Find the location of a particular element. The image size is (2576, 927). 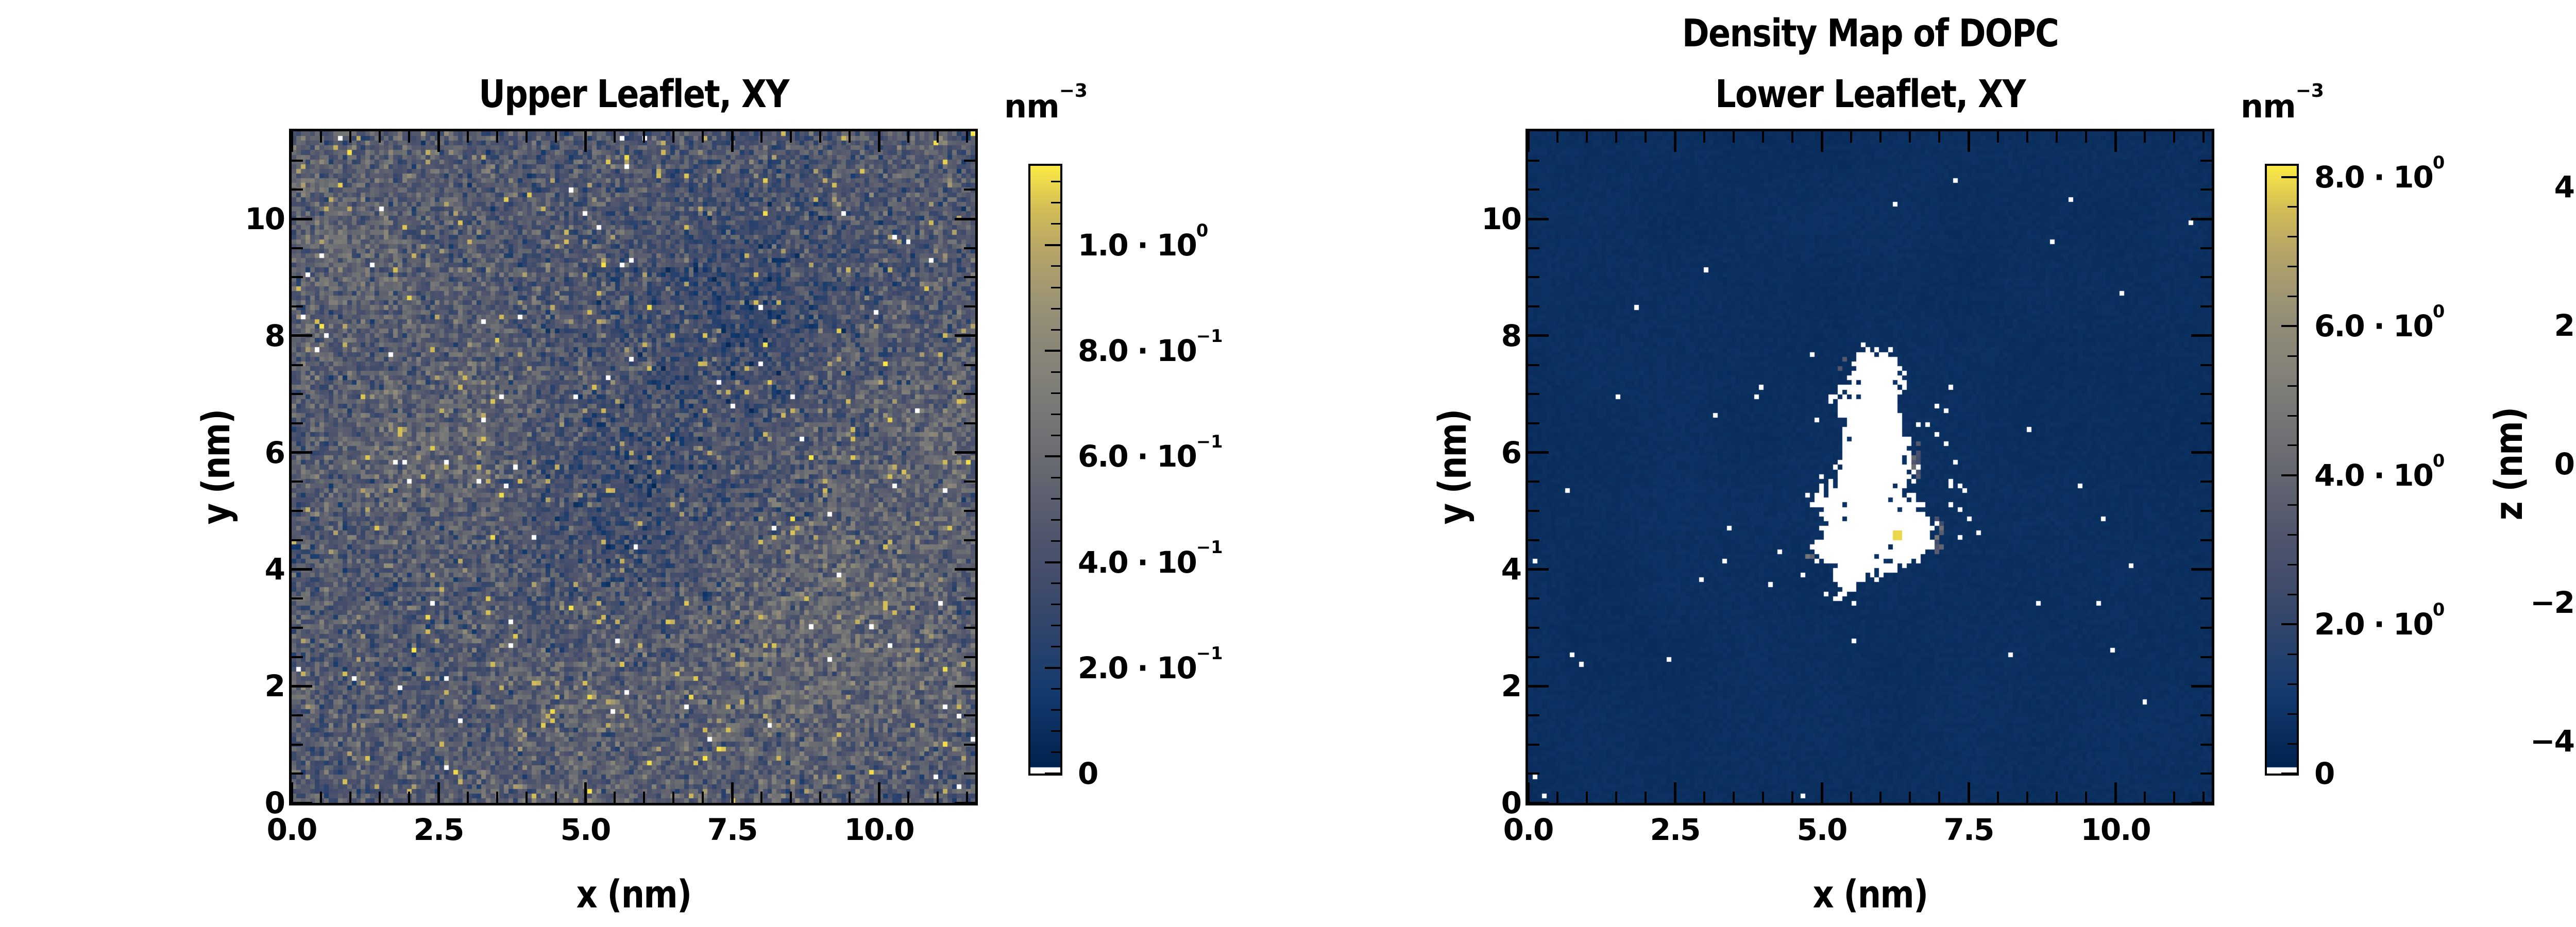

colorbar-gradient is located at coordinates (1045, 470).